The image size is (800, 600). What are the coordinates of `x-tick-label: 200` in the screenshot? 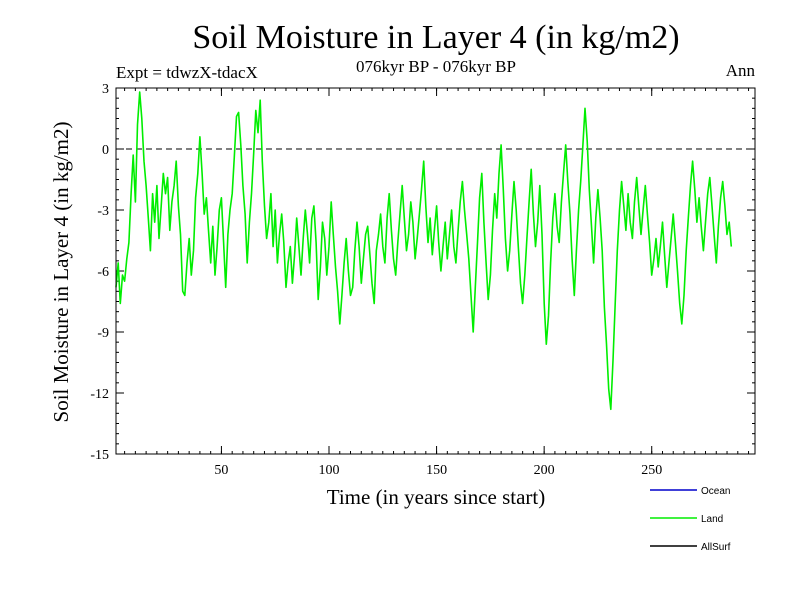 It's located at (544, 470).